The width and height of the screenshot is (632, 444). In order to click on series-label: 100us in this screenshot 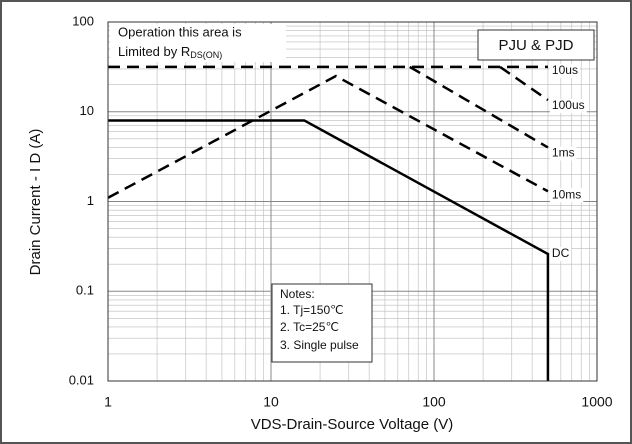, I will do `click(568, 105)`.